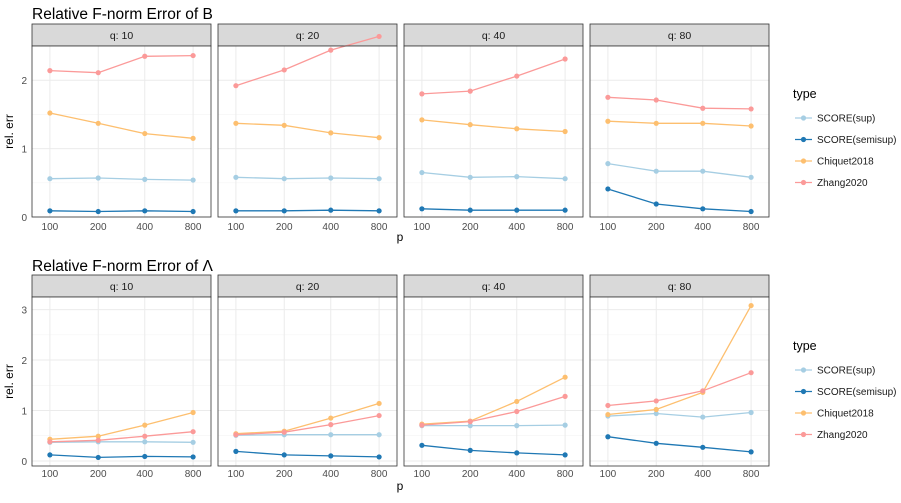  I want to click on facet-strip-label: q: 40, so click(494, 287).